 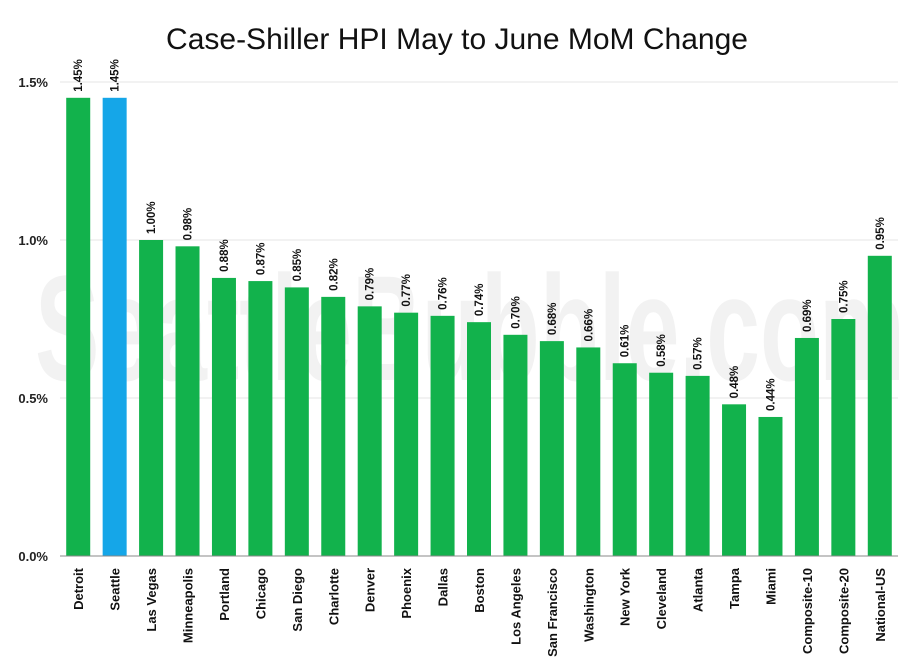 What do you see at coordinates (334, 274) in the screenshot?
I see `data-label: 0.82%` at bounding box center [334, 274].